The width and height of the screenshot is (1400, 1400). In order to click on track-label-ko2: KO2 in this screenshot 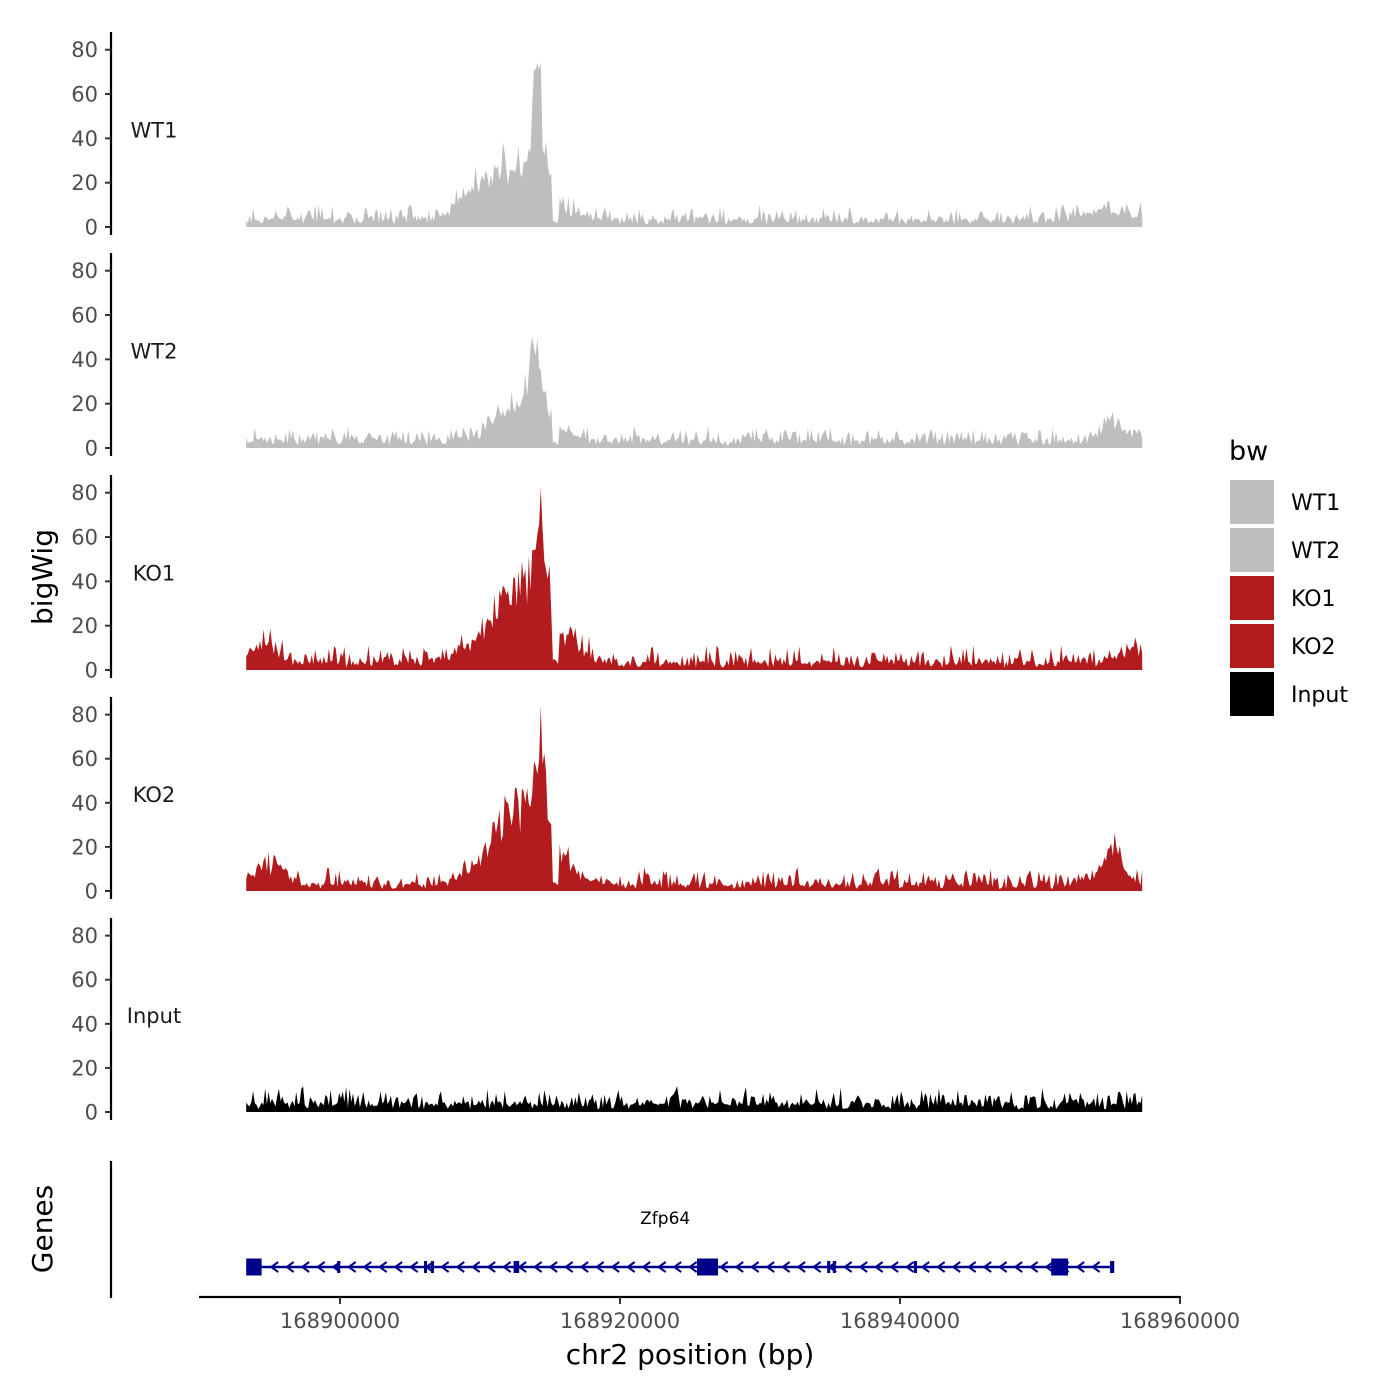, I will do `click(154, 795)`.